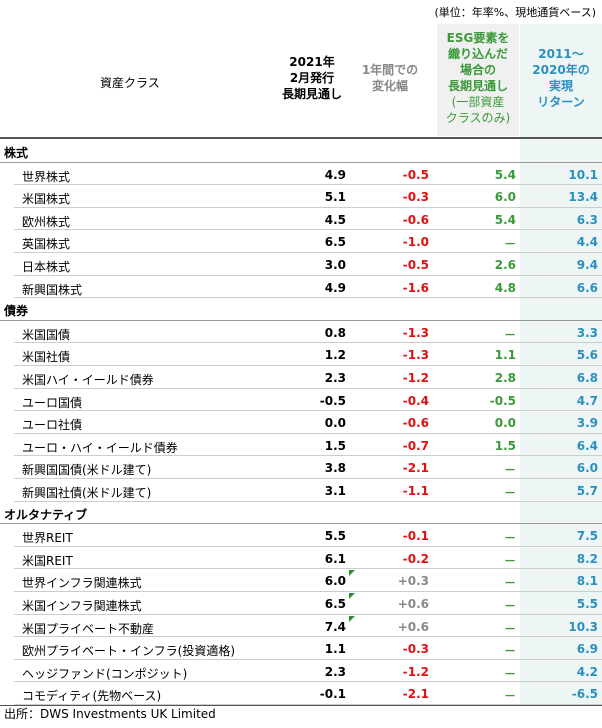 The image size is (602, 728). I want to click on return-value: 6.3, so click(587, 219).